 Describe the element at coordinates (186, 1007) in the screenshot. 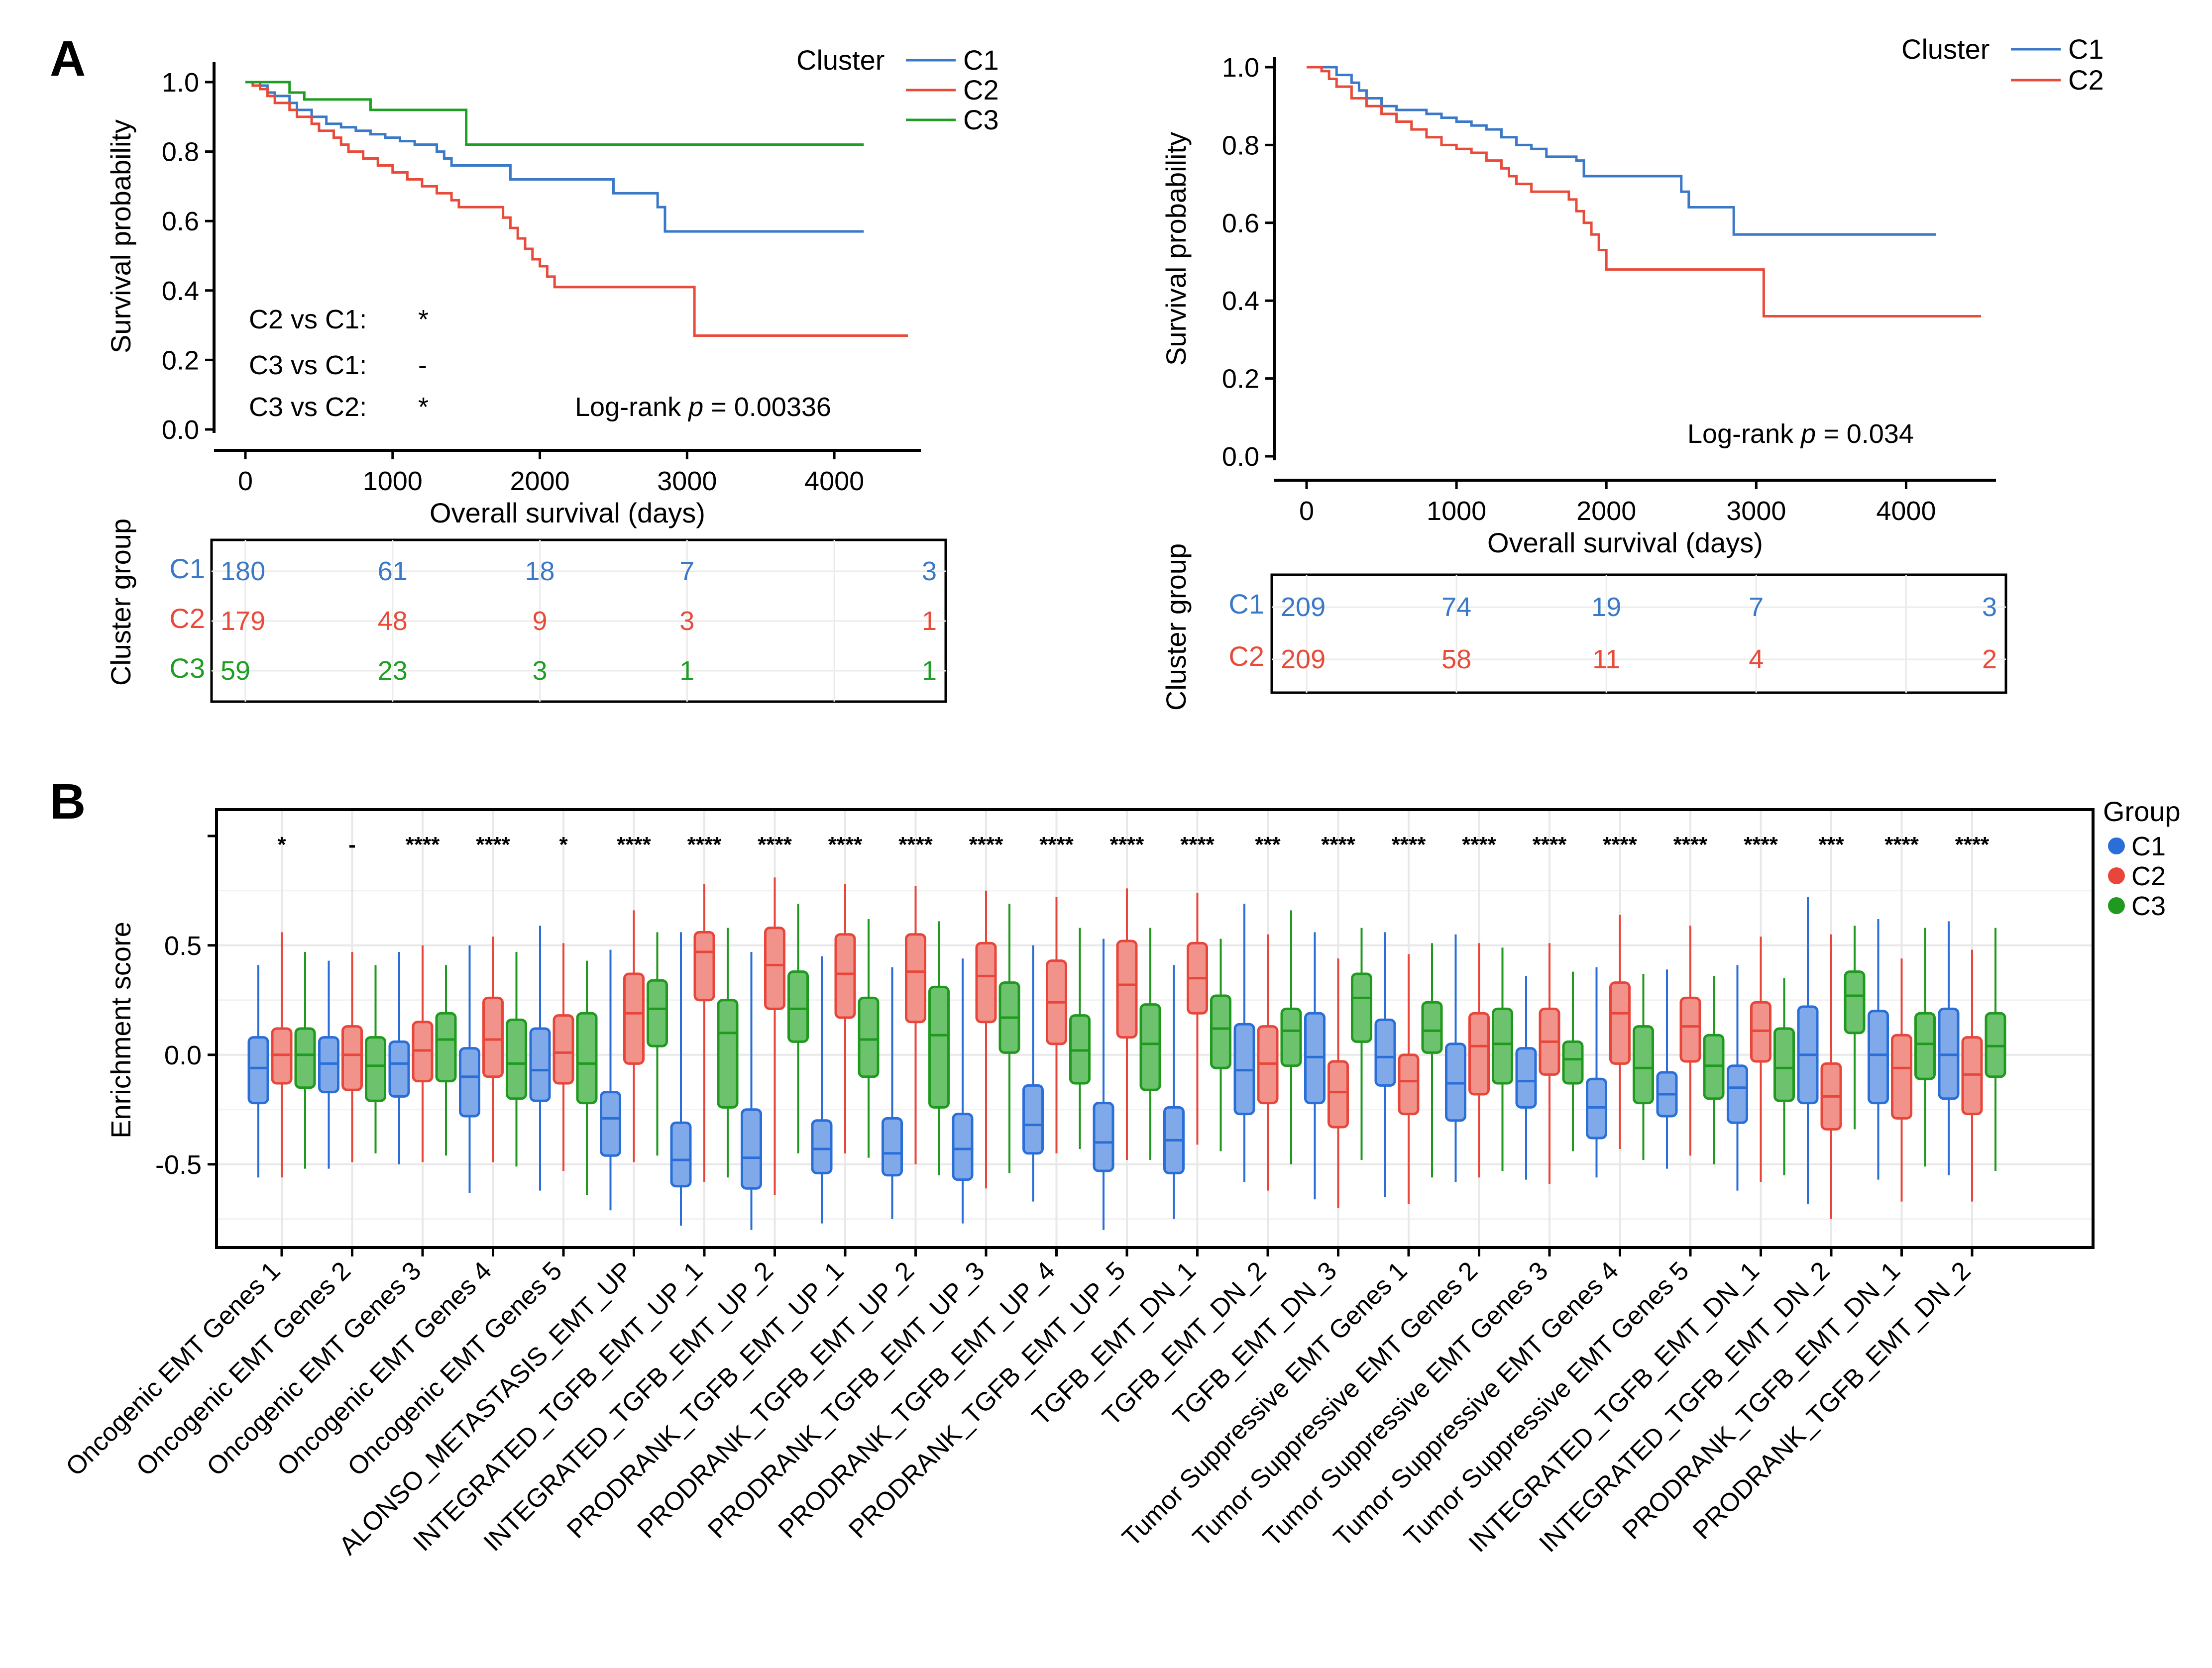

I see `boxplot-y-ticks: -0.5 0.0 0.5` at that location.